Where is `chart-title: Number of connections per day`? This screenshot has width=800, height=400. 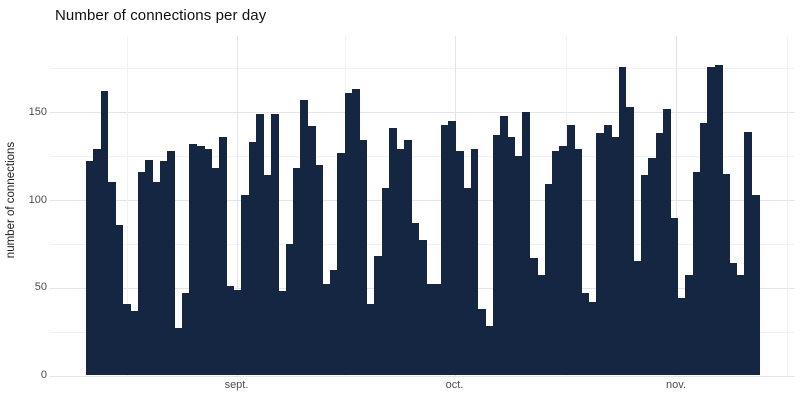
chart-title: Number of connections per day is located at coordinates (161, 15).